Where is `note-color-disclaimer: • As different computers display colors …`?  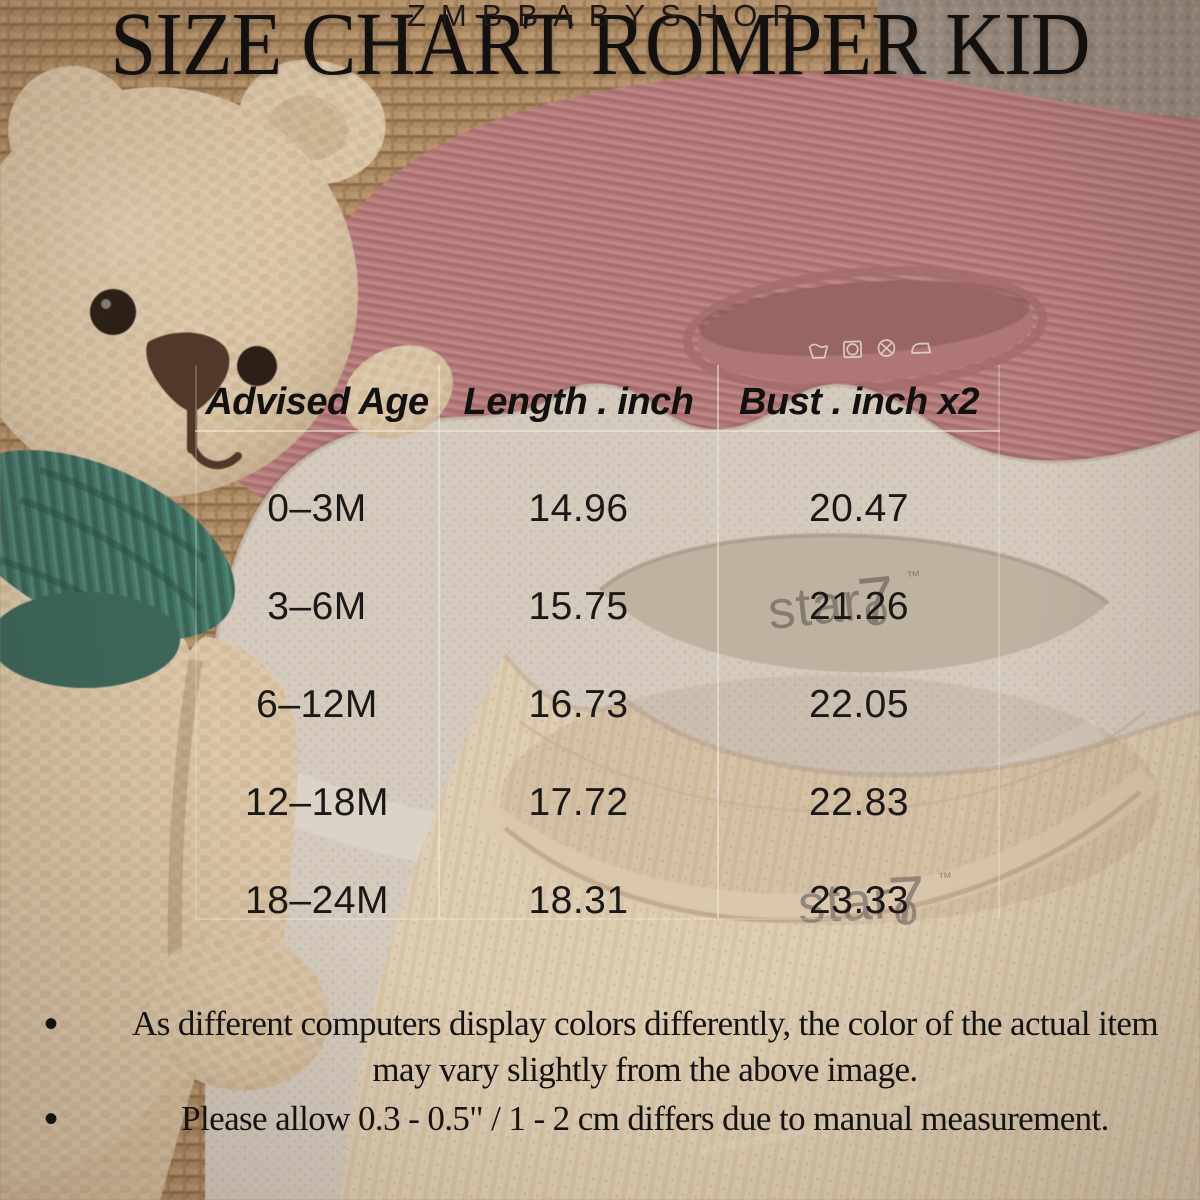 note-color-disclaimer: • As different computers display colors … is located at coordinates (600, 1047).